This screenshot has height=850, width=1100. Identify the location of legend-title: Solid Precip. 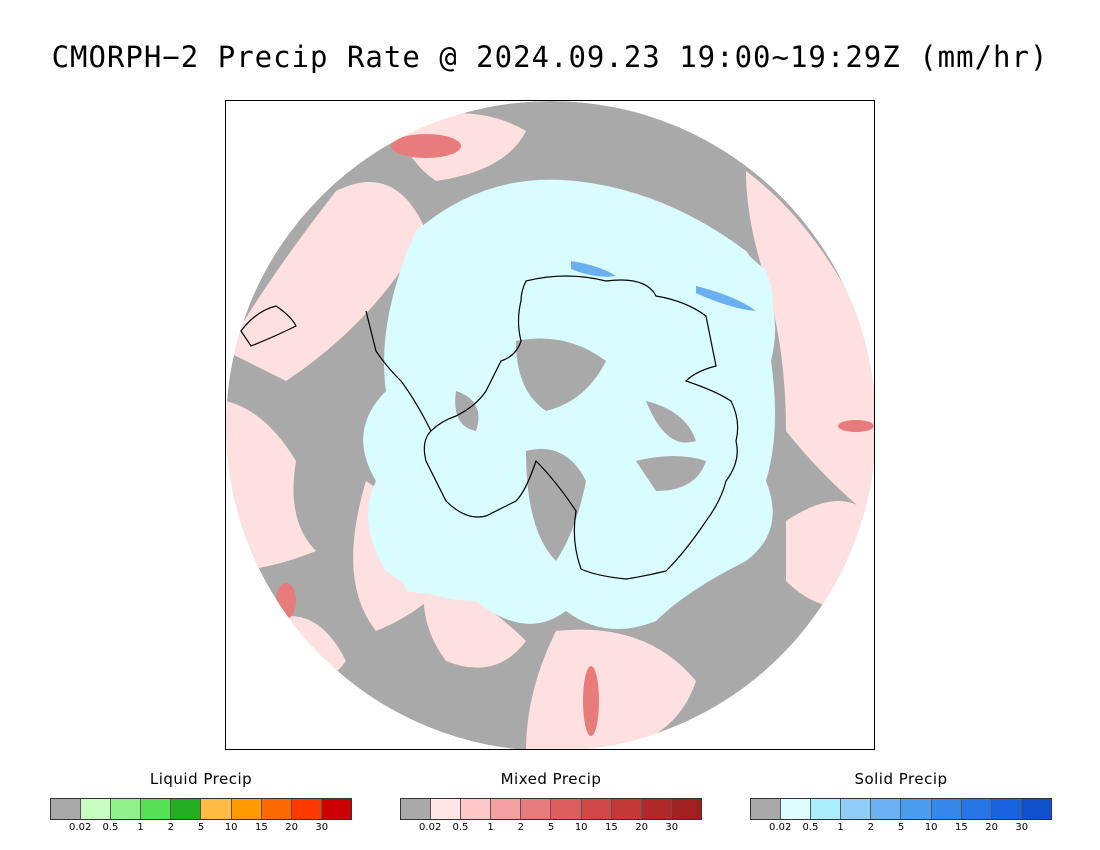
(901, 779).